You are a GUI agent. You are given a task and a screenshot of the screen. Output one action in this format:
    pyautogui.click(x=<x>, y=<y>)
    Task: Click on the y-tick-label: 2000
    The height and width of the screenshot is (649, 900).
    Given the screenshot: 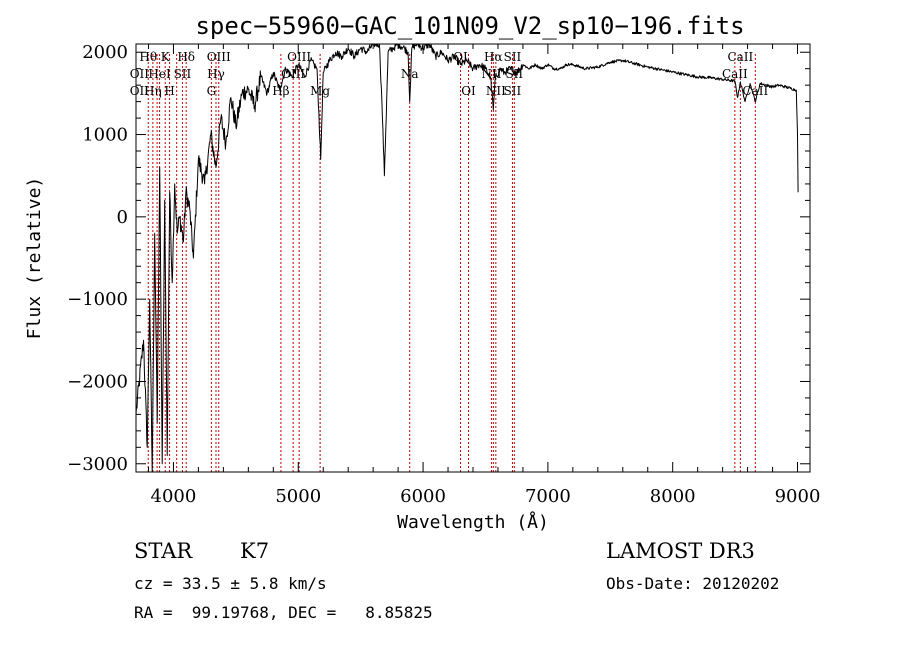 What is the action you would take?
    pyautogui.click(x=105, y=52)
    